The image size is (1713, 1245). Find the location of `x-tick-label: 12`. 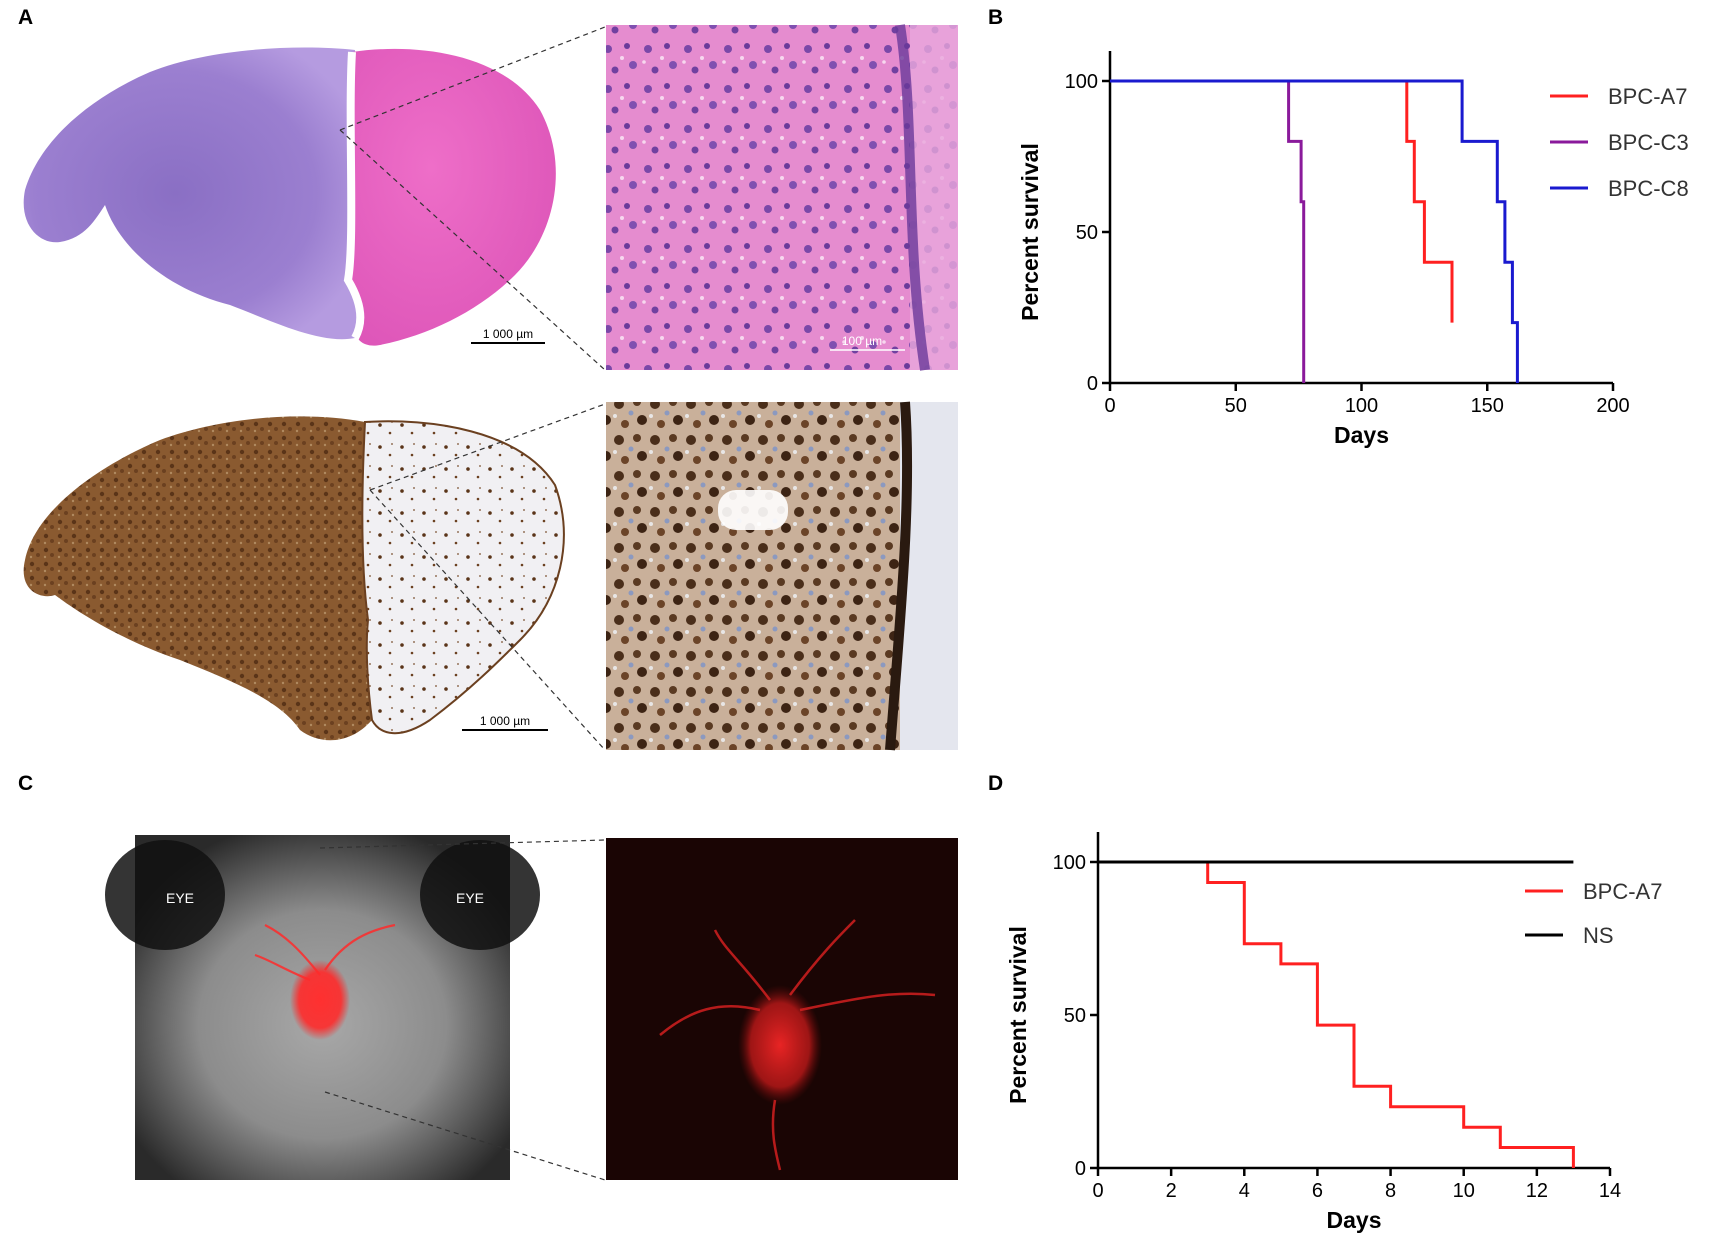

x-tick-label: 12 is located at coordinates (1537, 1191).